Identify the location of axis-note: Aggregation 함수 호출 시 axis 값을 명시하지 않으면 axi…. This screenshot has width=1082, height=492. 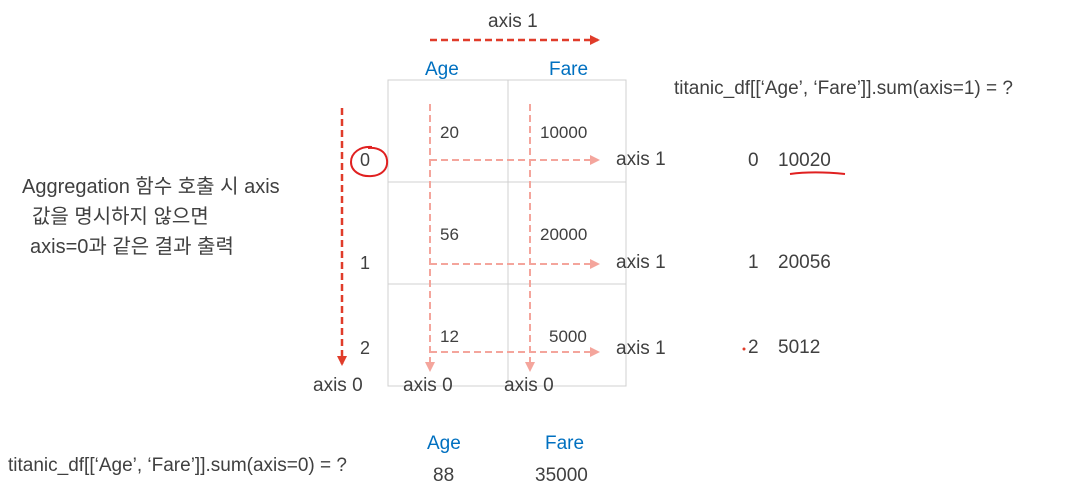
(151, 217).